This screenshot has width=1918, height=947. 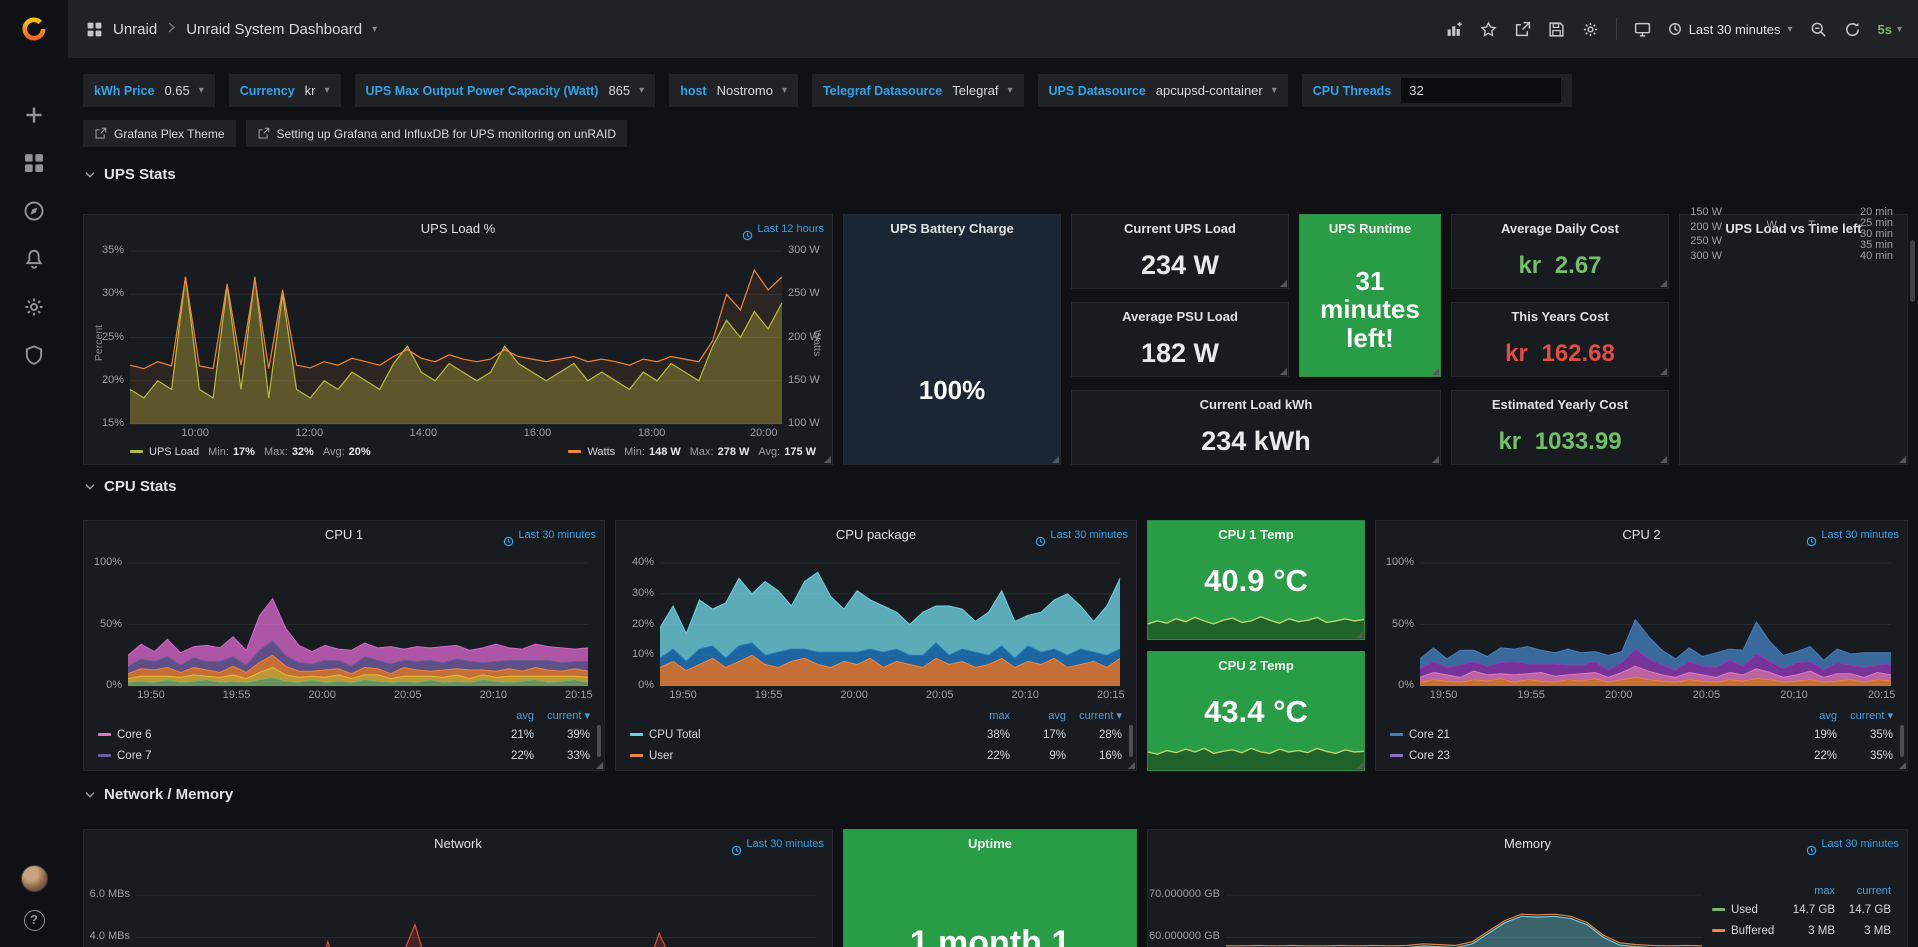 I want to click on panel-title: Average PSU Load, so click(x=1180, y=317).